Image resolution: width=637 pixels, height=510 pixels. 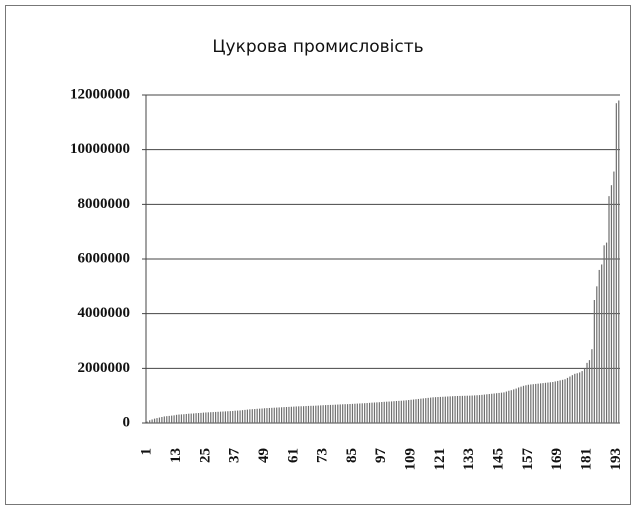 What do you see at coordinates (317, 47) in the screenshot?
I see `chart-title: Цукрова промисловість` at bounding box center [317, 47].